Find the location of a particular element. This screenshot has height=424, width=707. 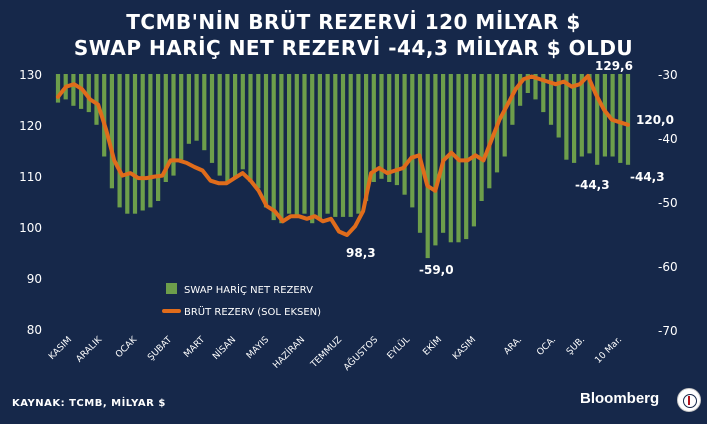

x-tick-label: AĞUSTOS is located at coordinates (360, 352).